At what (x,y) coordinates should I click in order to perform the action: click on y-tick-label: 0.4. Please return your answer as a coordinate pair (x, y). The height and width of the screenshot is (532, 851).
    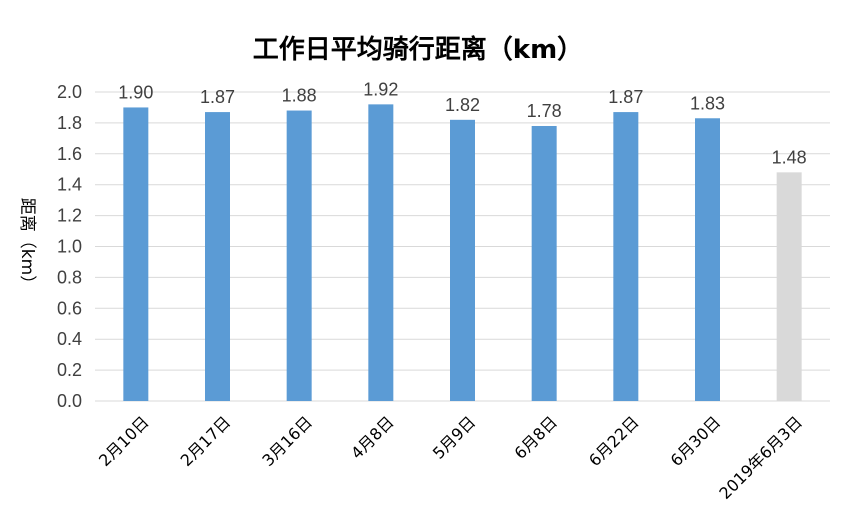
    Looking at the image, I should click on (69, 339).